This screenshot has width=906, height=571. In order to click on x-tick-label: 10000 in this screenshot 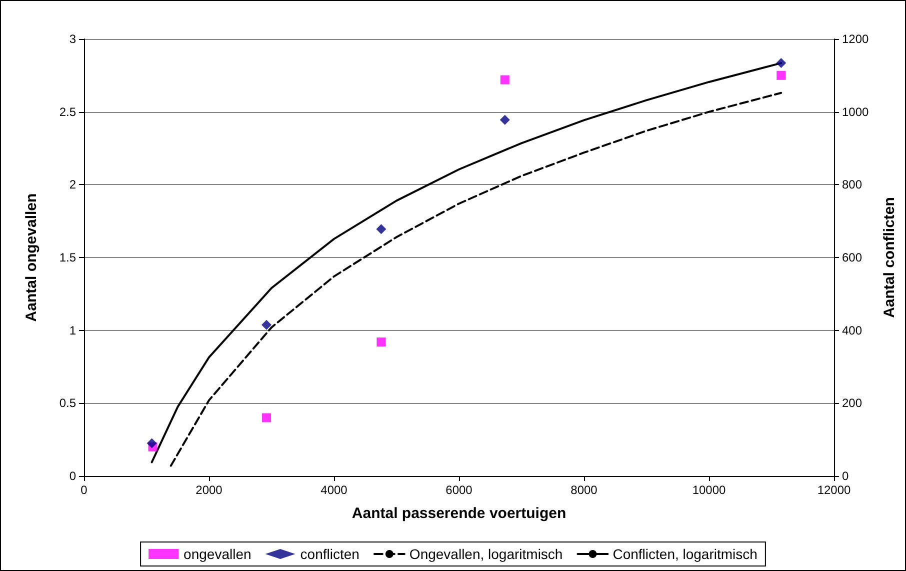, I will do `click(709, 490)`.